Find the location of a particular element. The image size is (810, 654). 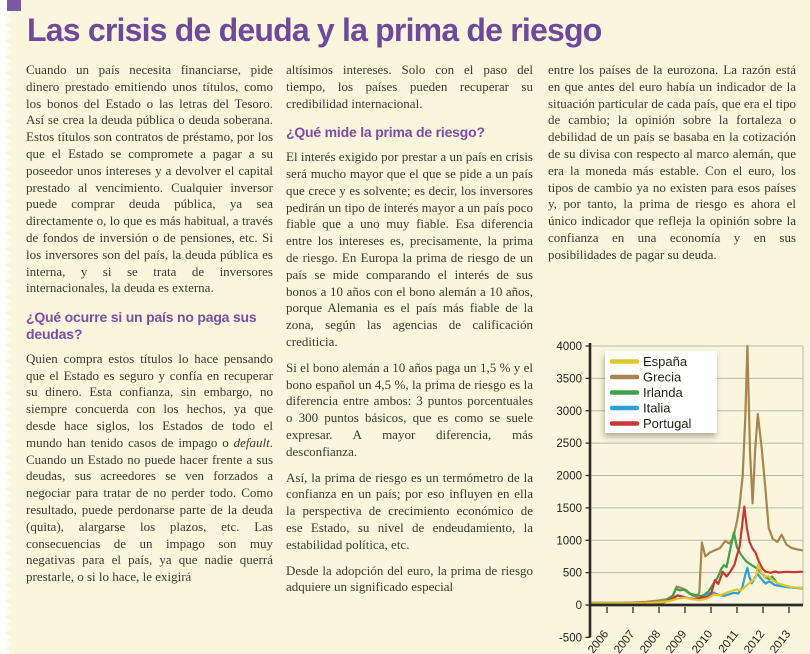

torn-edge-pattern is located at coordinates (7, 327).